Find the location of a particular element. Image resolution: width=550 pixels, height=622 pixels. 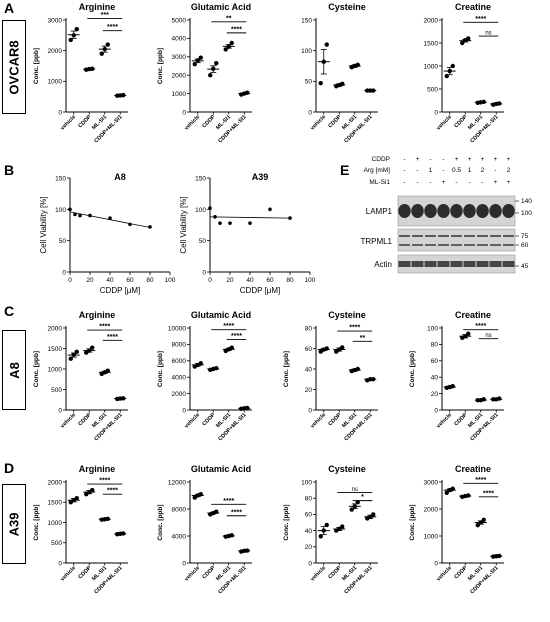

x-tick-label: 40 is located at coordinates (250, 280).